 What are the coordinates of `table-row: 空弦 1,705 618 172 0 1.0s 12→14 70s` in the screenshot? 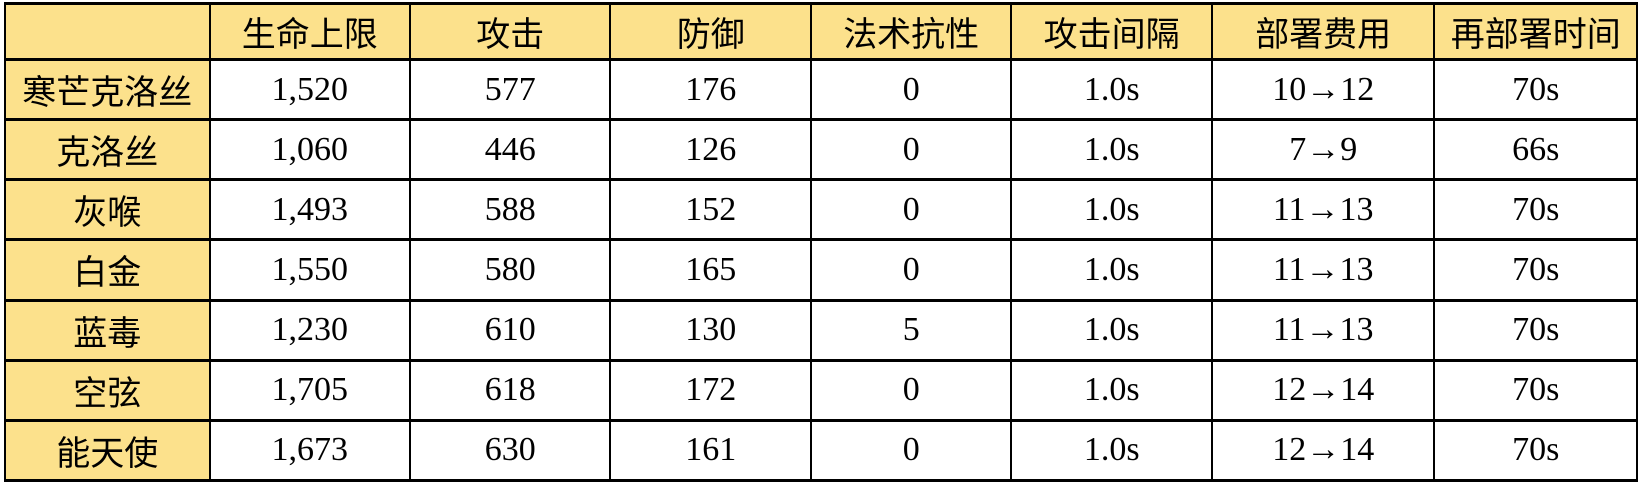 It's located at (821, 390).